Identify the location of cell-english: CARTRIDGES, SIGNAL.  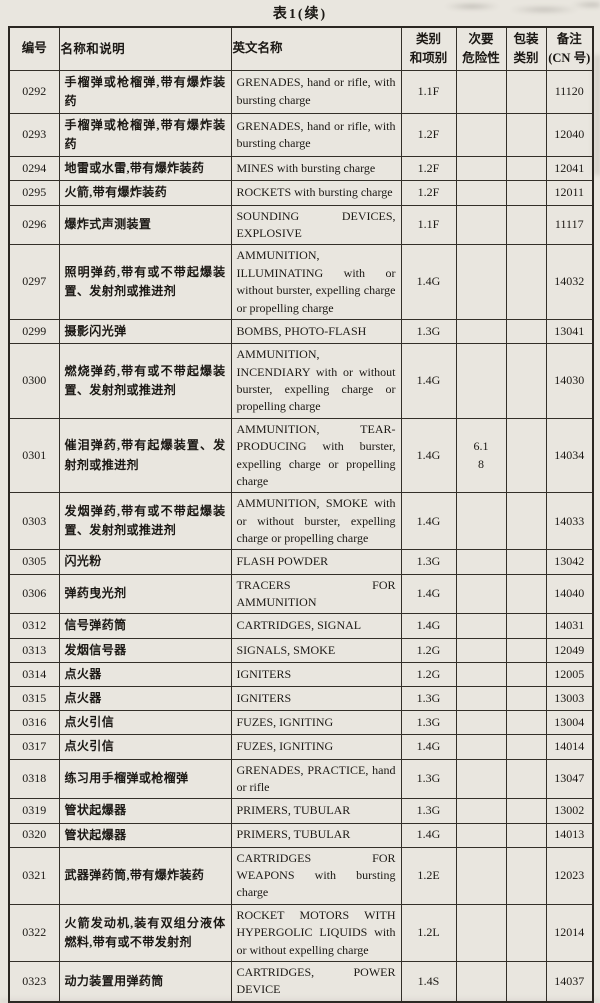
(316, 626).